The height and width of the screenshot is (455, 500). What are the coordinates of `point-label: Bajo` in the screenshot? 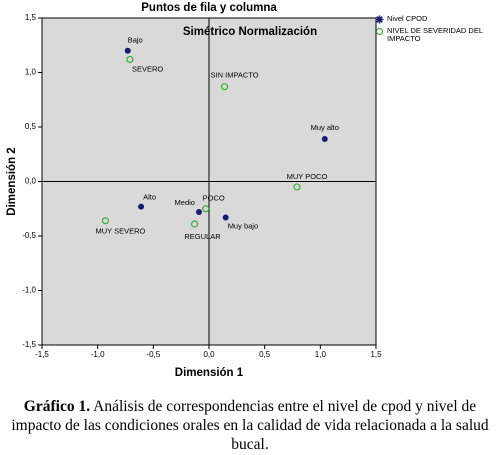 It's located at (135, 40).